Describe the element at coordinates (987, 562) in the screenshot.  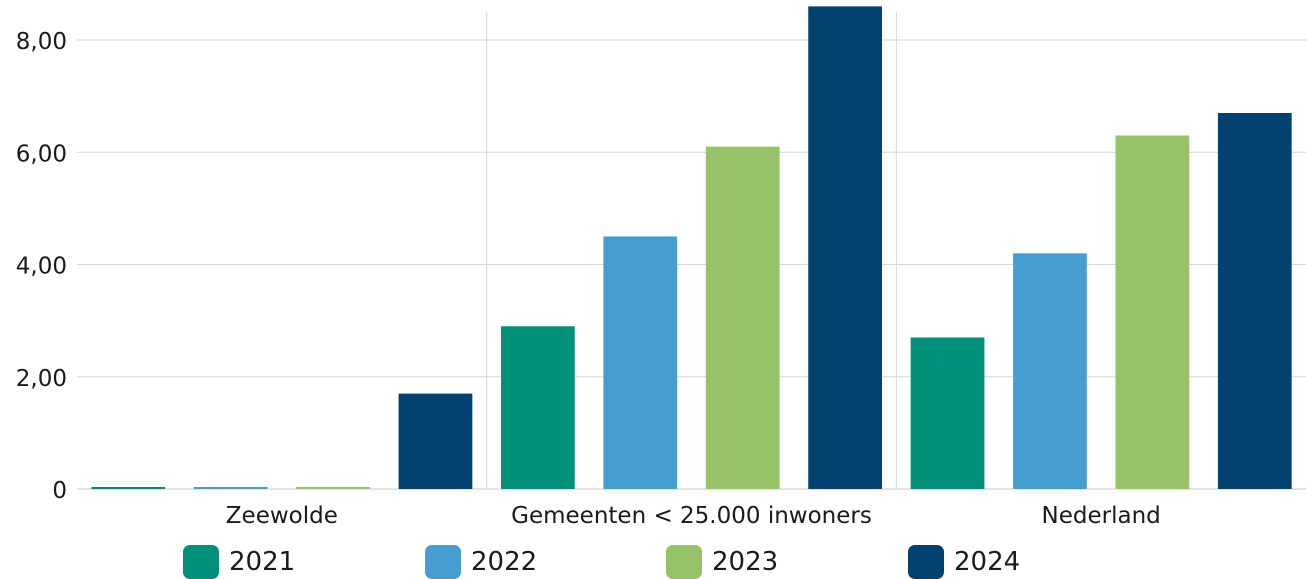
I see `legend-label-2024: 2024` at that location.